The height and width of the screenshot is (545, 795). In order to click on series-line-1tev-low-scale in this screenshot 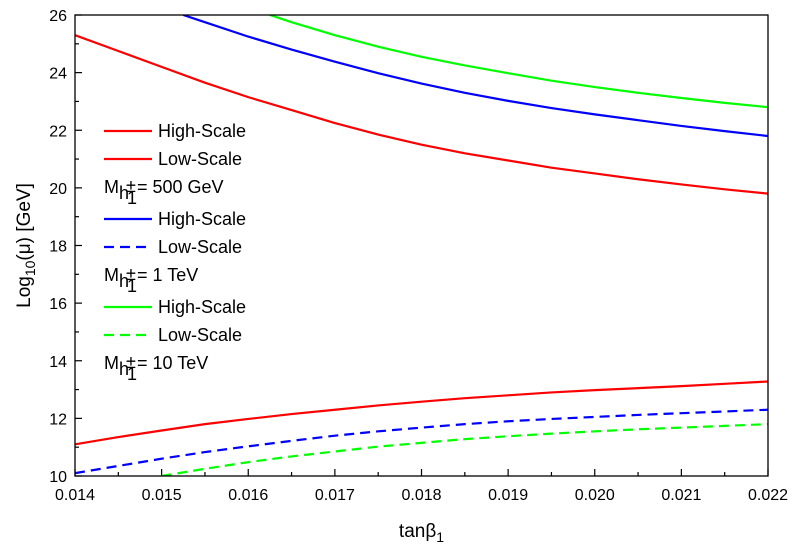, I will do `click(421, 441)`.